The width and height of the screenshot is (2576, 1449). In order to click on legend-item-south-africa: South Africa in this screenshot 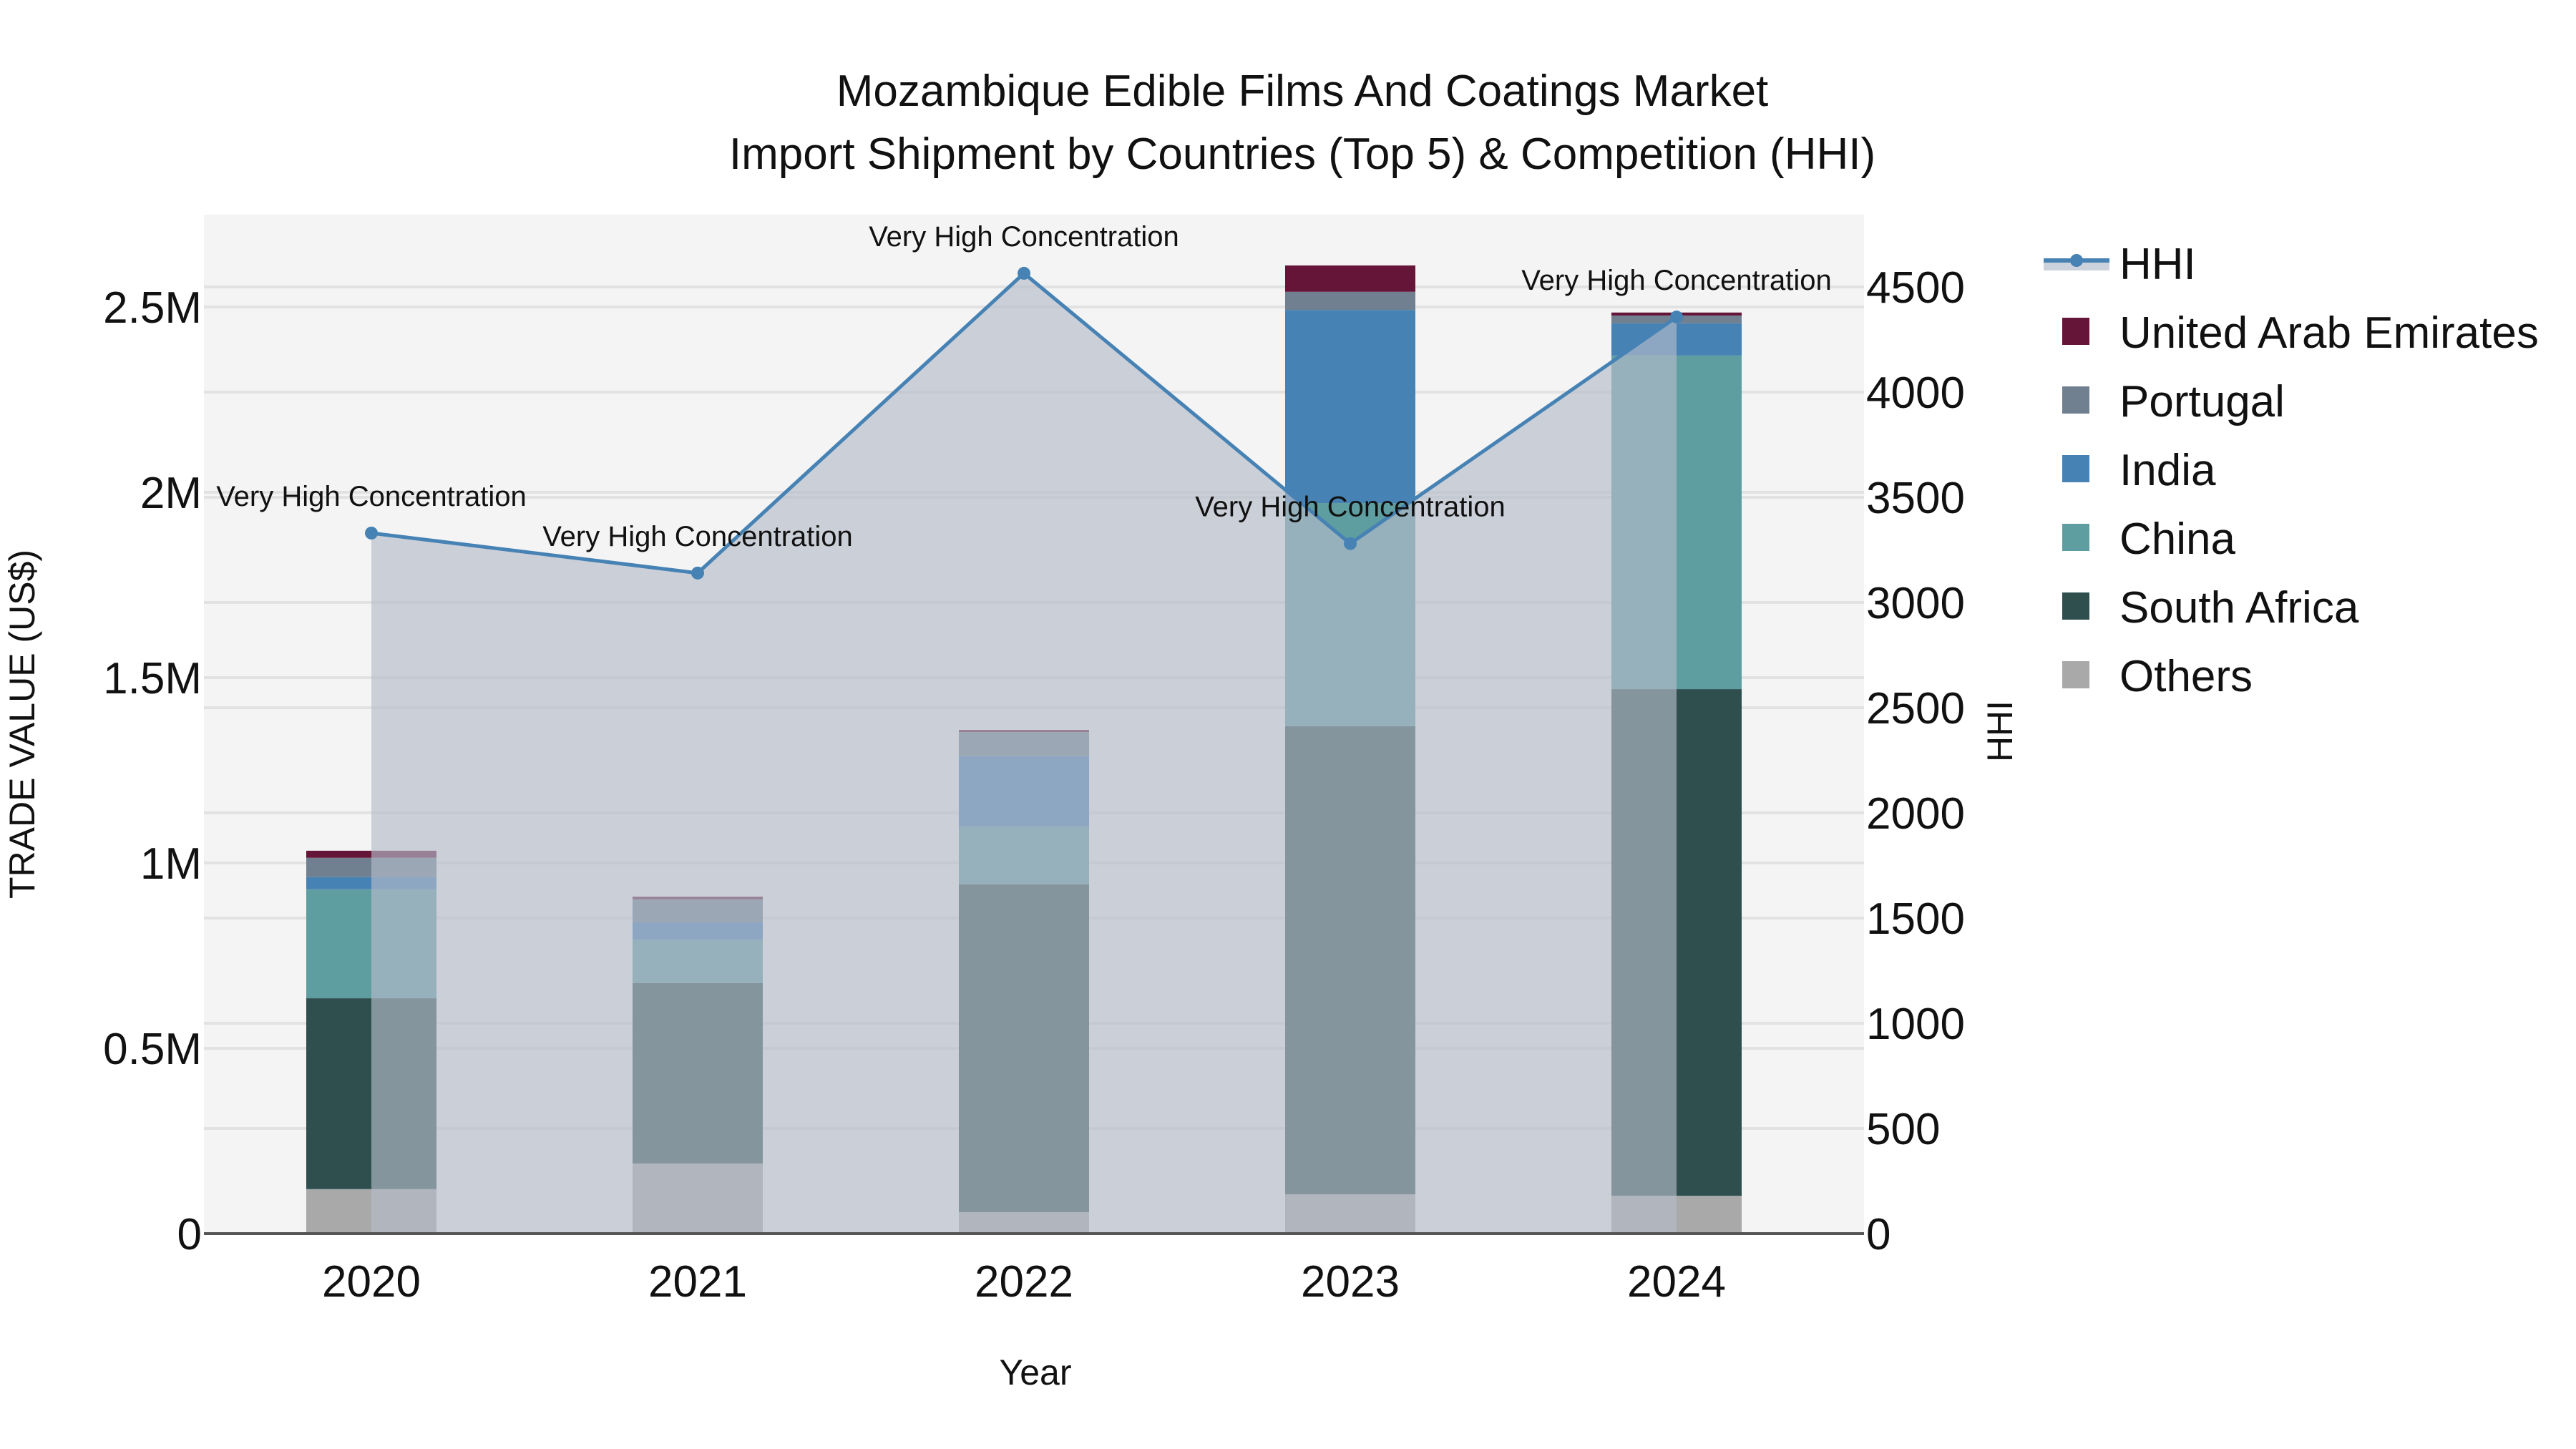, I will do `click(2210, 608)`.